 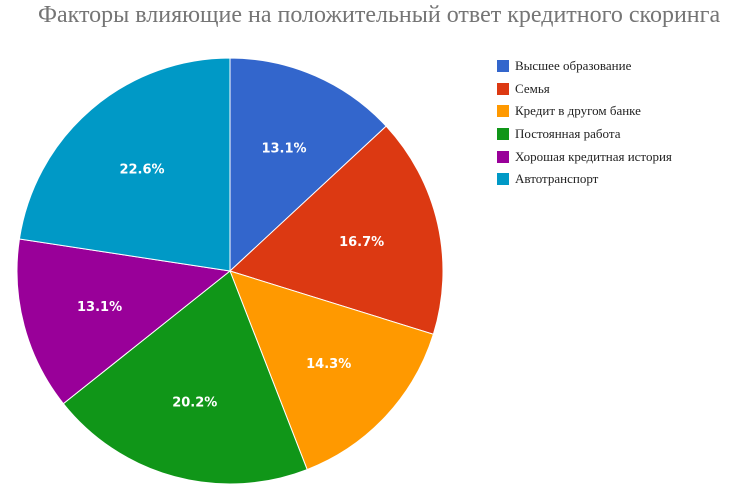 I want to click on slice-label: 14.3%, so click(x=328, y=364).